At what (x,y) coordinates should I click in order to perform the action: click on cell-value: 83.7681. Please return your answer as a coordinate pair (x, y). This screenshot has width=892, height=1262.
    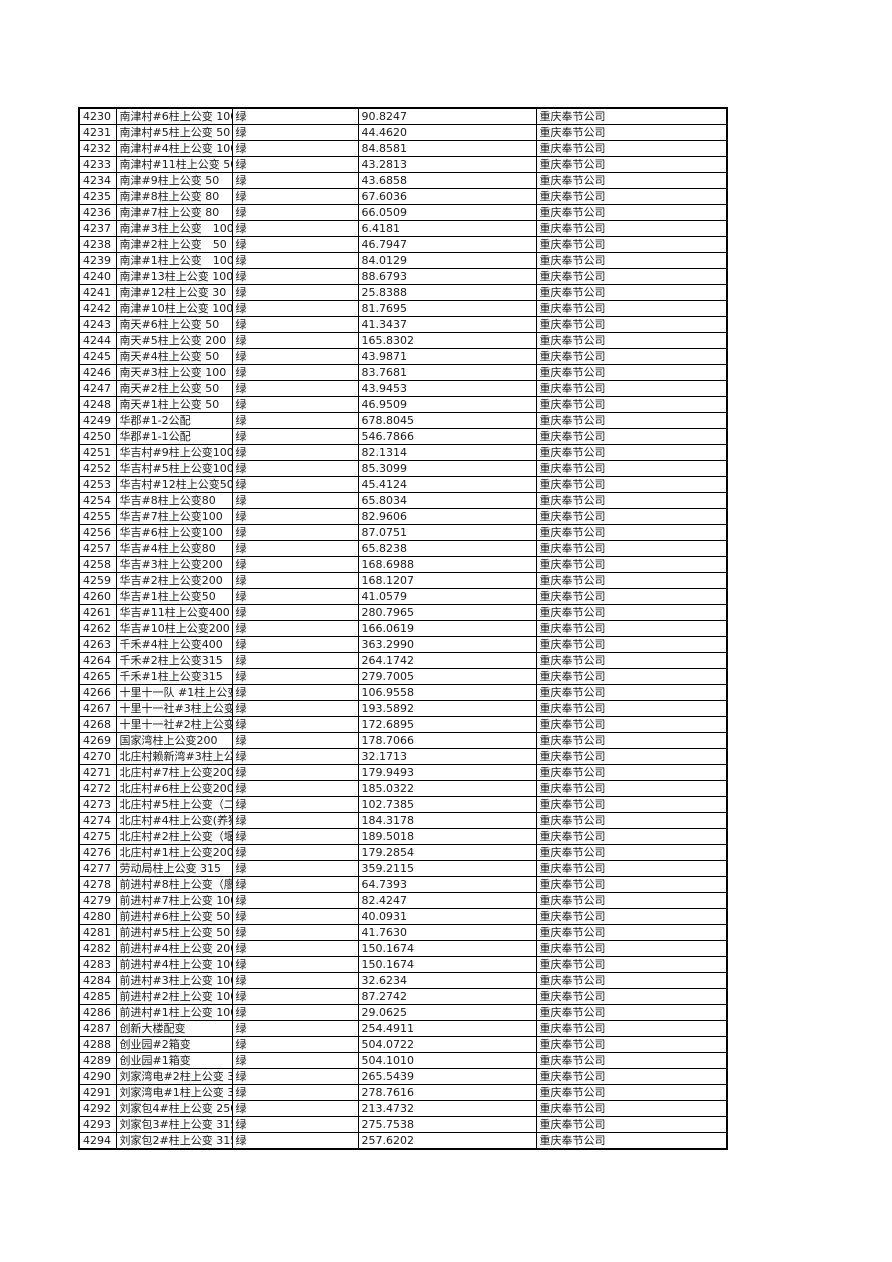
    Looking at the image, I should click on (447, 372).